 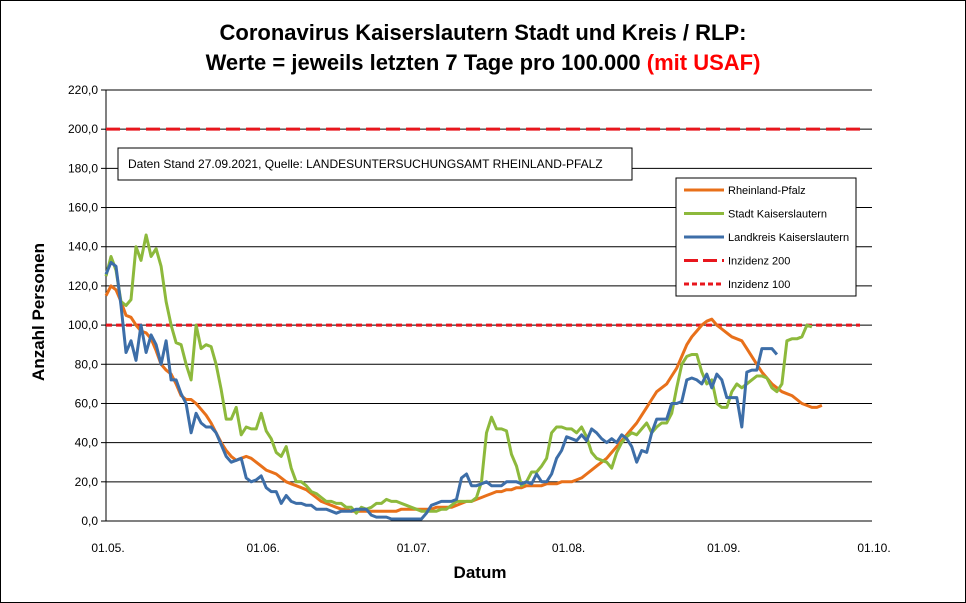 What do you see at coordinates (83, 208) in the screenshot?
I see `y-tick-label: 160,0` at bounding box center [83, 208].